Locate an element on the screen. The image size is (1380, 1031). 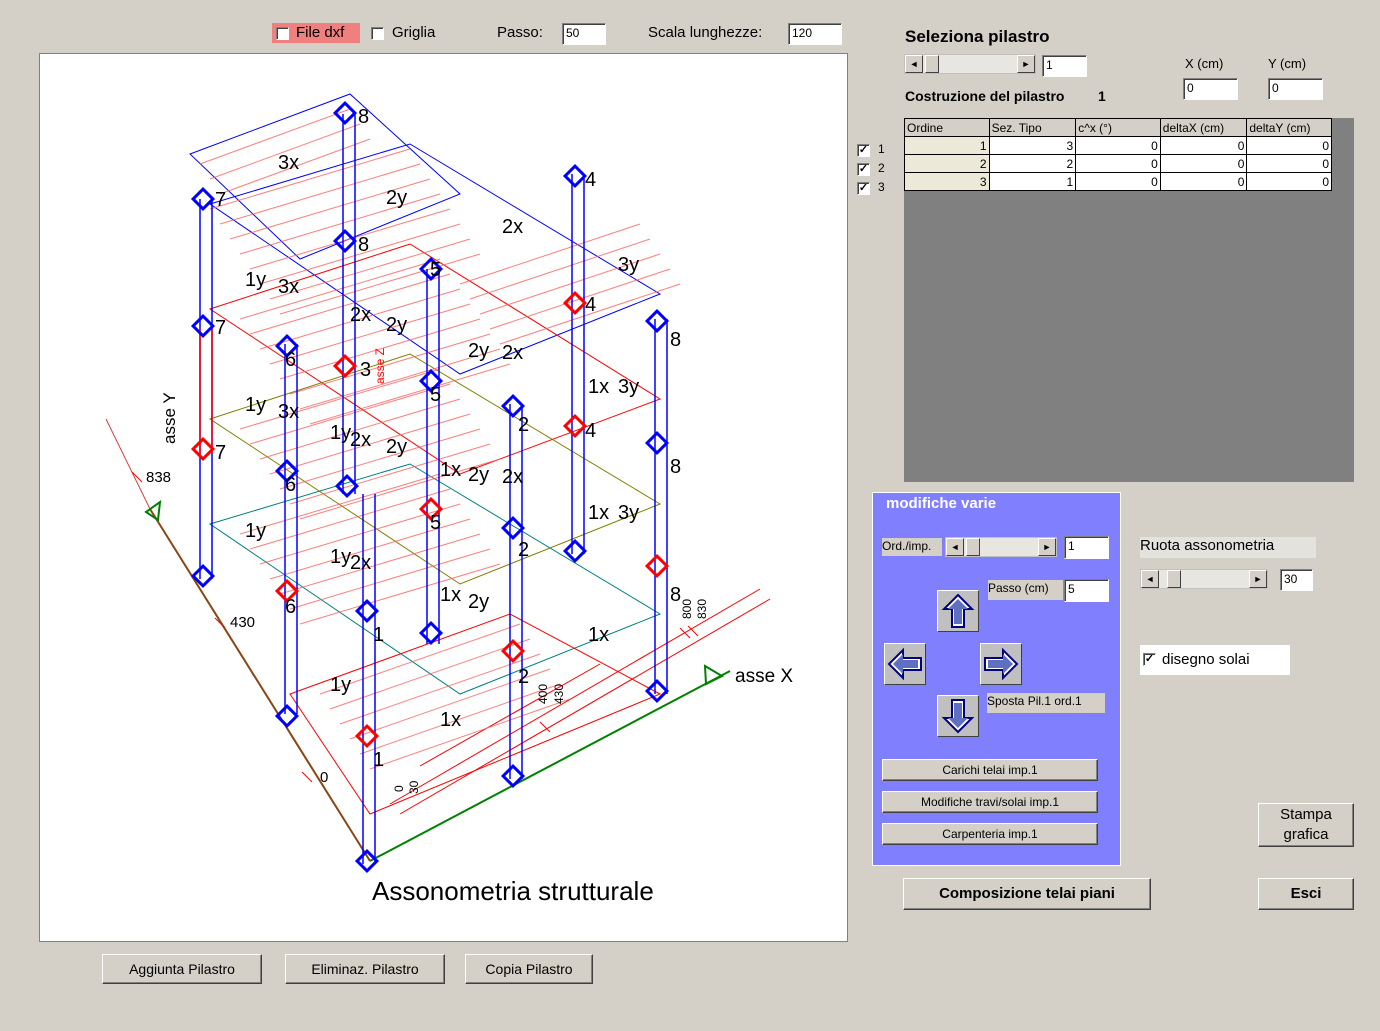
rotate-label-box: Ruota assonometria is located at coordinates (1228, 547).